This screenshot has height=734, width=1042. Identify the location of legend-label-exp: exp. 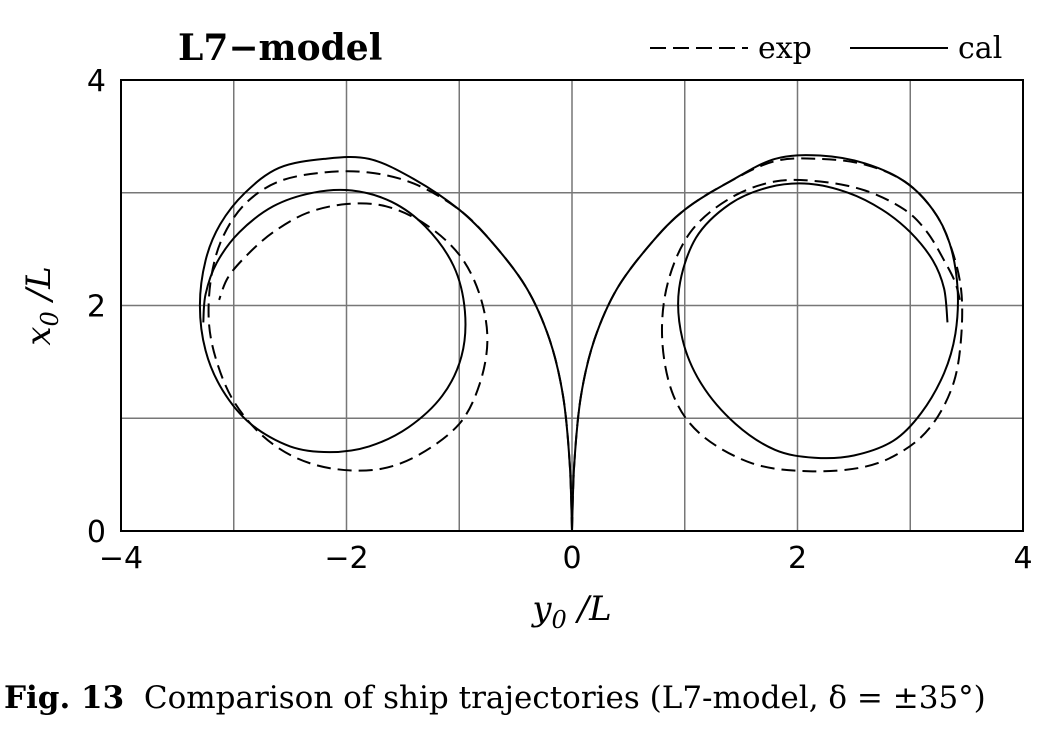
(785, 48).